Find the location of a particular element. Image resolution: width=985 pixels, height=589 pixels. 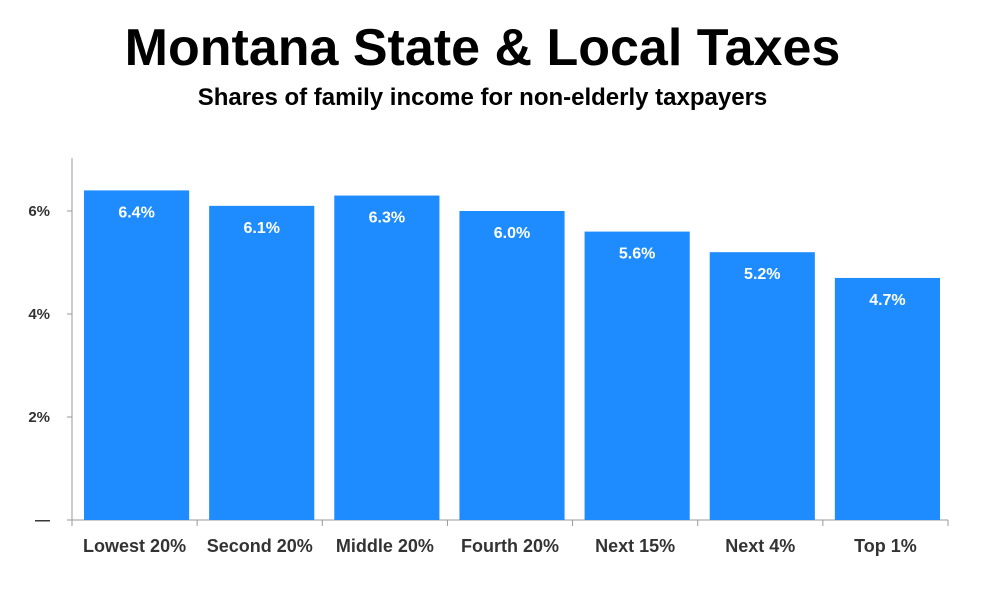

data-label: 6.1% is located at coordinates (261, 228).